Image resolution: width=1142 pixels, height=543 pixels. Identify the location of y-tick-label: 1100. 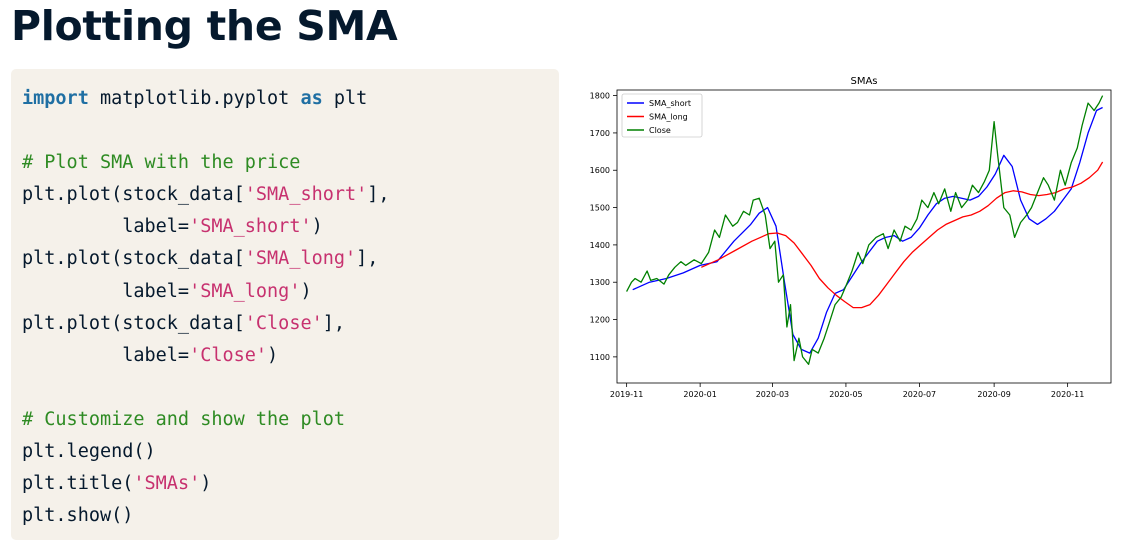
(600, 357).